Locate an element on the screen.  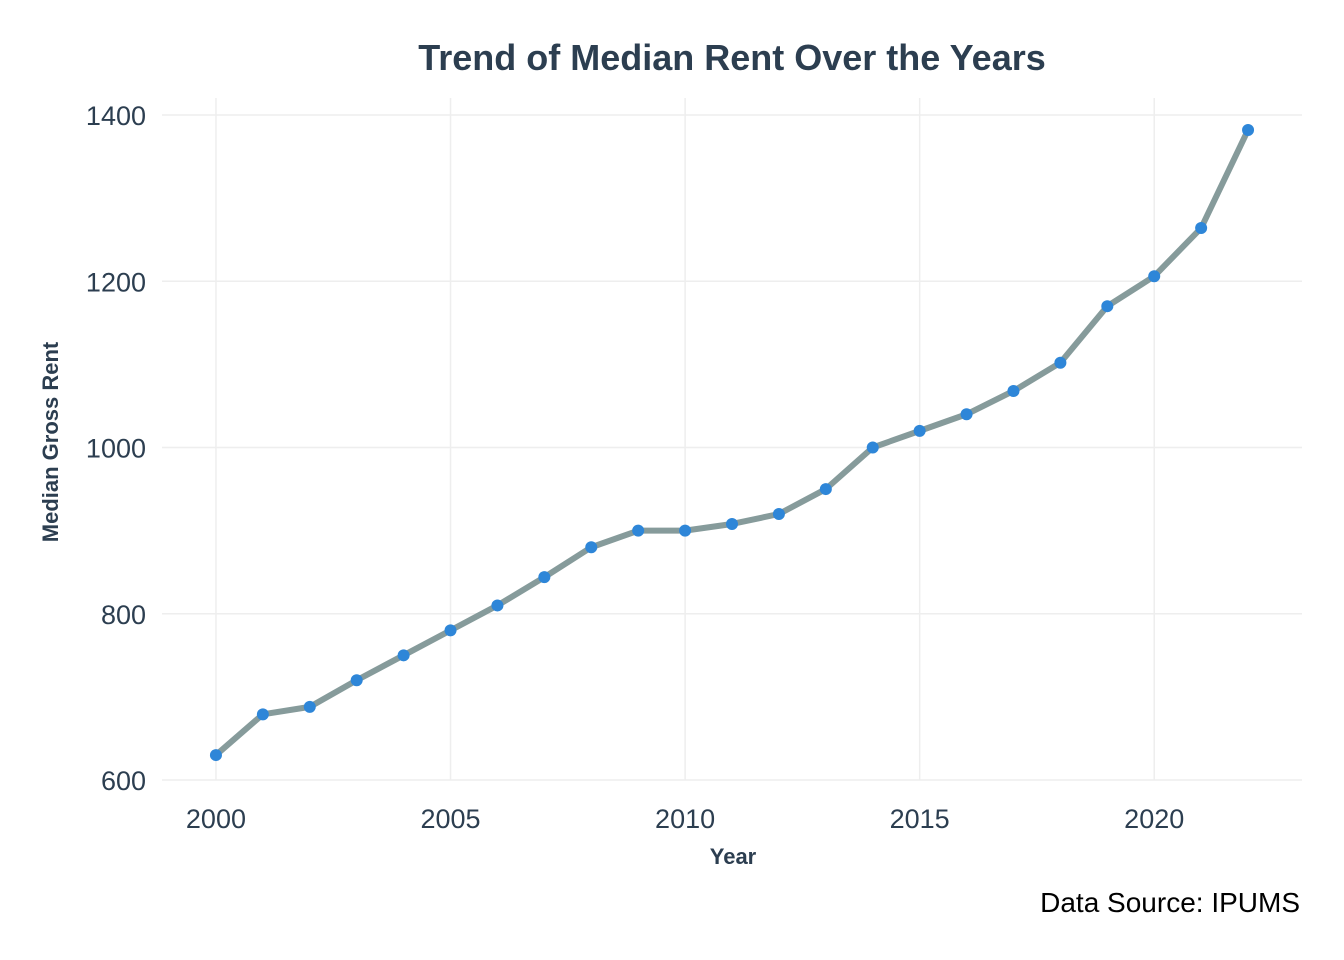
y-tick-labels: 600 800 1000 1200 1400 is located at coordinates (116, 448).